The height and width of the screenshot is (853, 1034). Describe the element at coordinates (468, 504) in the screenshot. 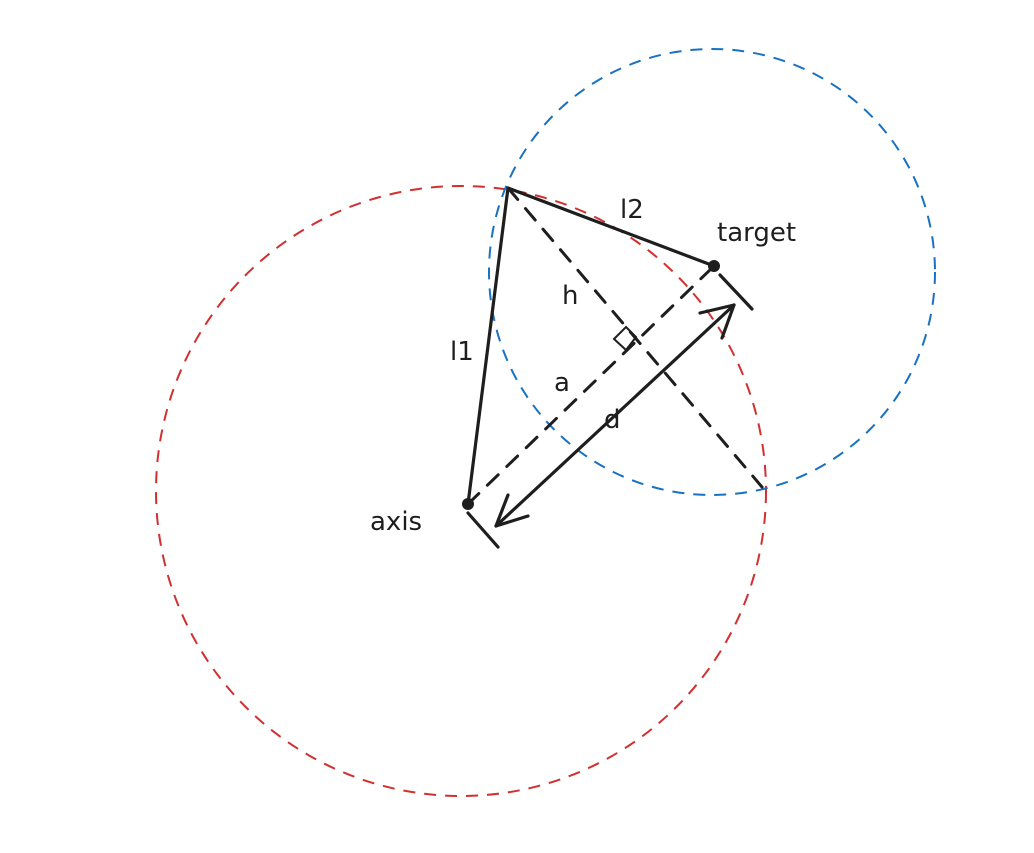

I see `axis-point` at that location.